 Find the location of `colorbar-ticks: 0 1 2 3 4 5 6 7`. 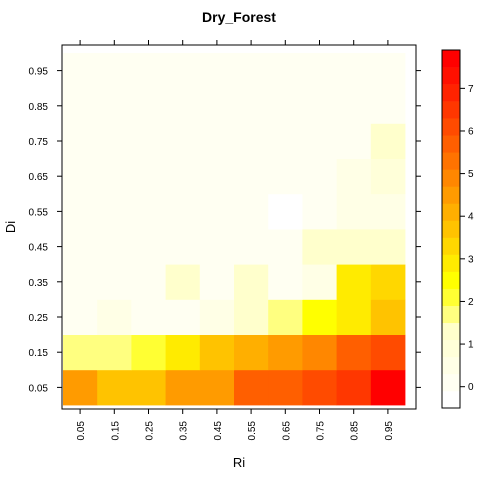

colorbar-ticks: 0 1 2 3 4 5 6 7 is located at coordinates (467, 238).